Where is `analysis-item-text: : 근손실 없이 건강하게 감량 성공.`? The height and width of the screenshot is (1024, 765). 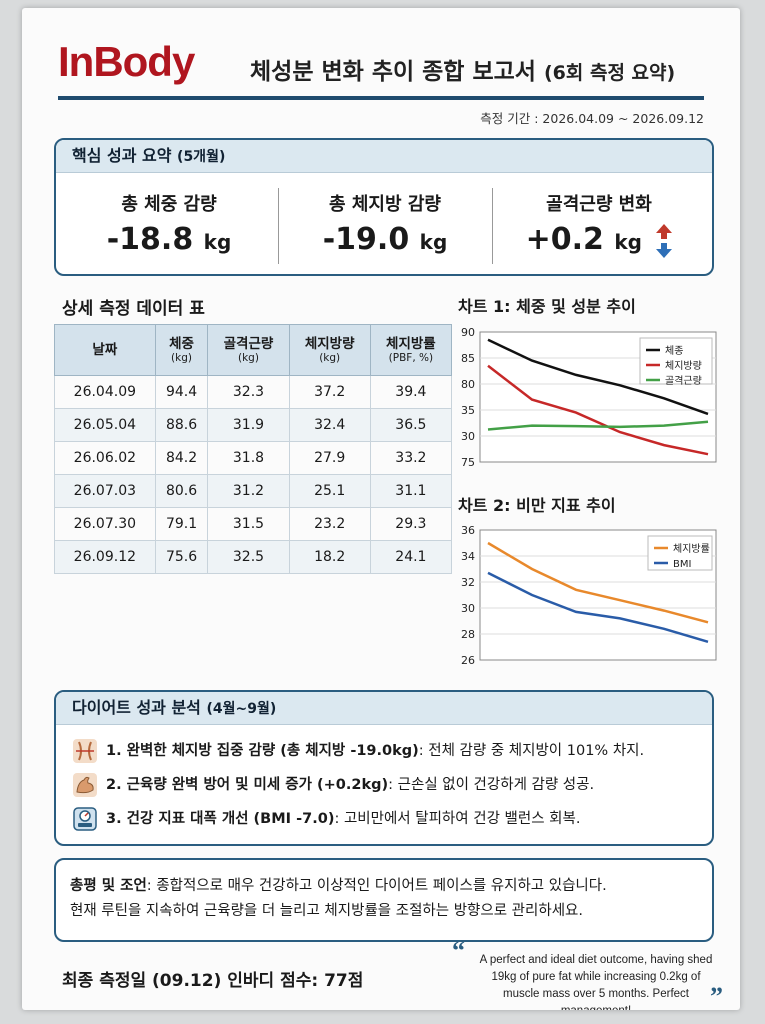 analysis-item-text: : 근손실 없이 건강하게 감량 성공. is located at coordinates (491, 785).